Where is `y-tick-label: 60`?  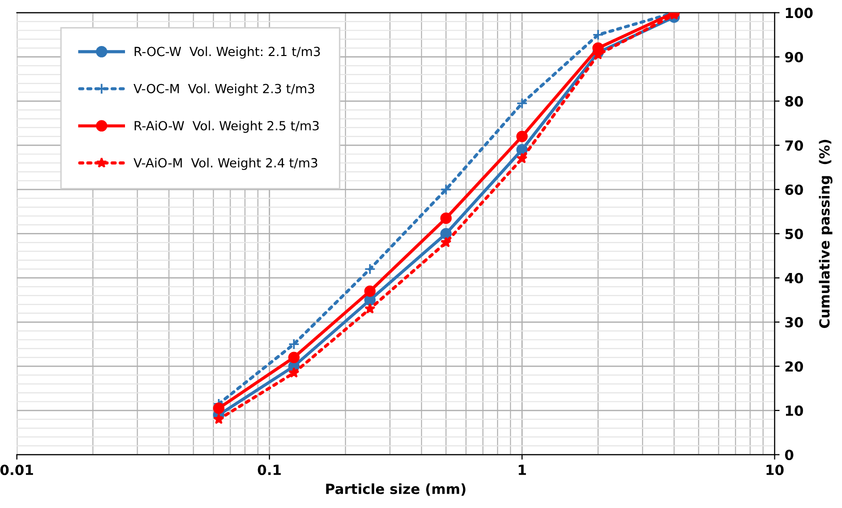 y-tick-label: 60 is located at coordinates (794, 189).